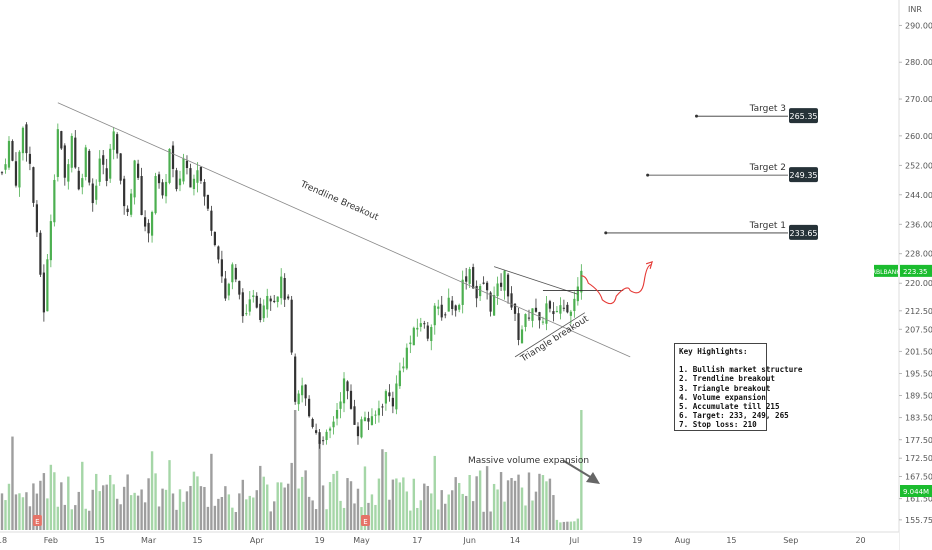 This screenshot has width=932, height=550. I want to click on highlight-item: 2. Trendline breakout, so click(727, 379).